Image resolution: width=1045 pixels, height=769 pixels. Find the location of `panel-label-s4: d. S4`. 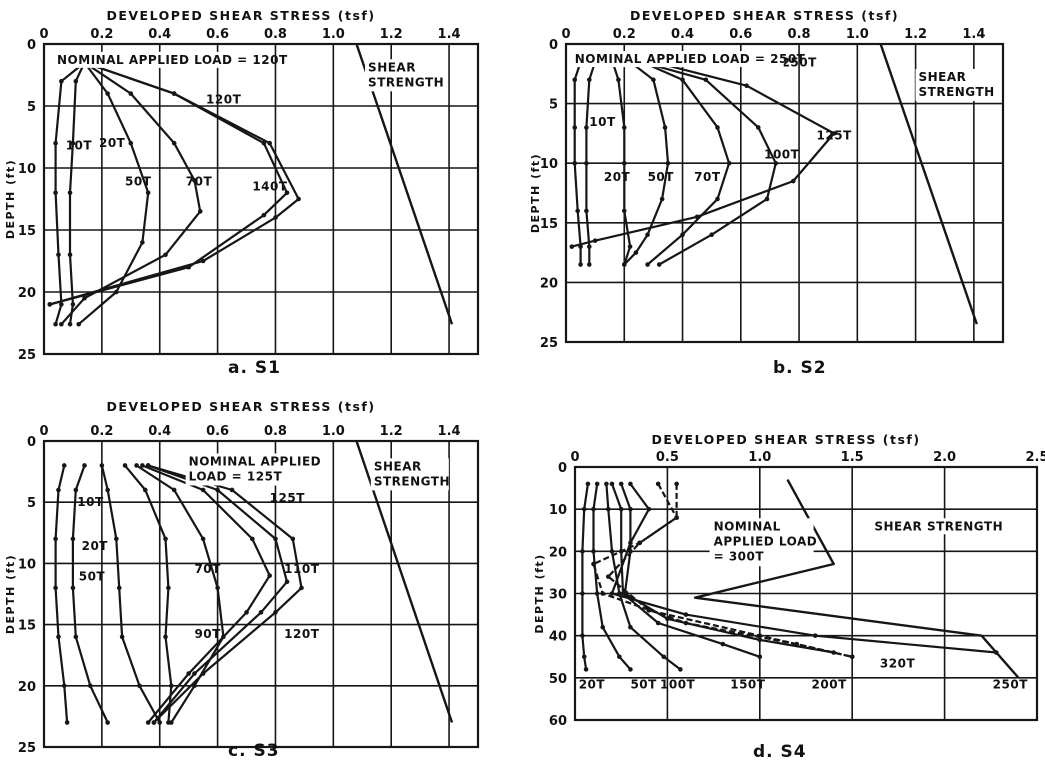

panel-label-s4: d. S4 is located at coordinates (780, 752).